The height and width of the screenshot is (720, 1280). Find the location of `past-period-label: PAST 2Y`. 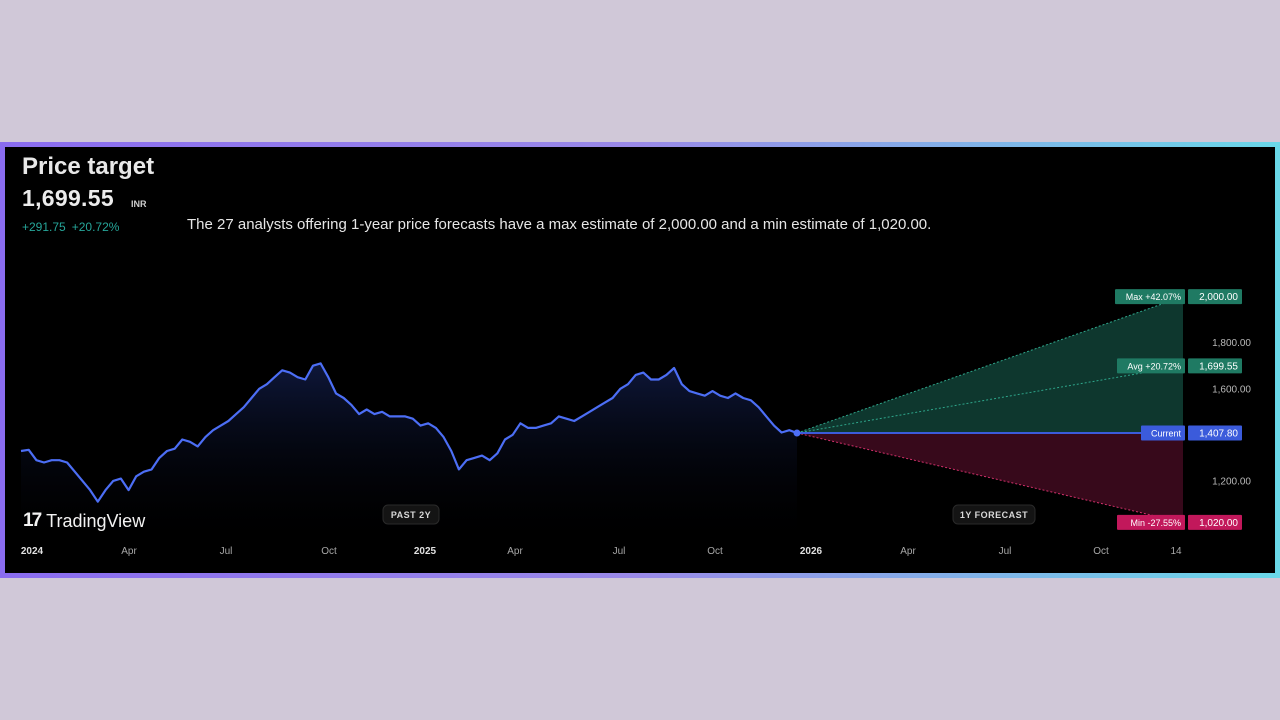

past-period-label: PAST 2Y is located at coordinates (411, 515).